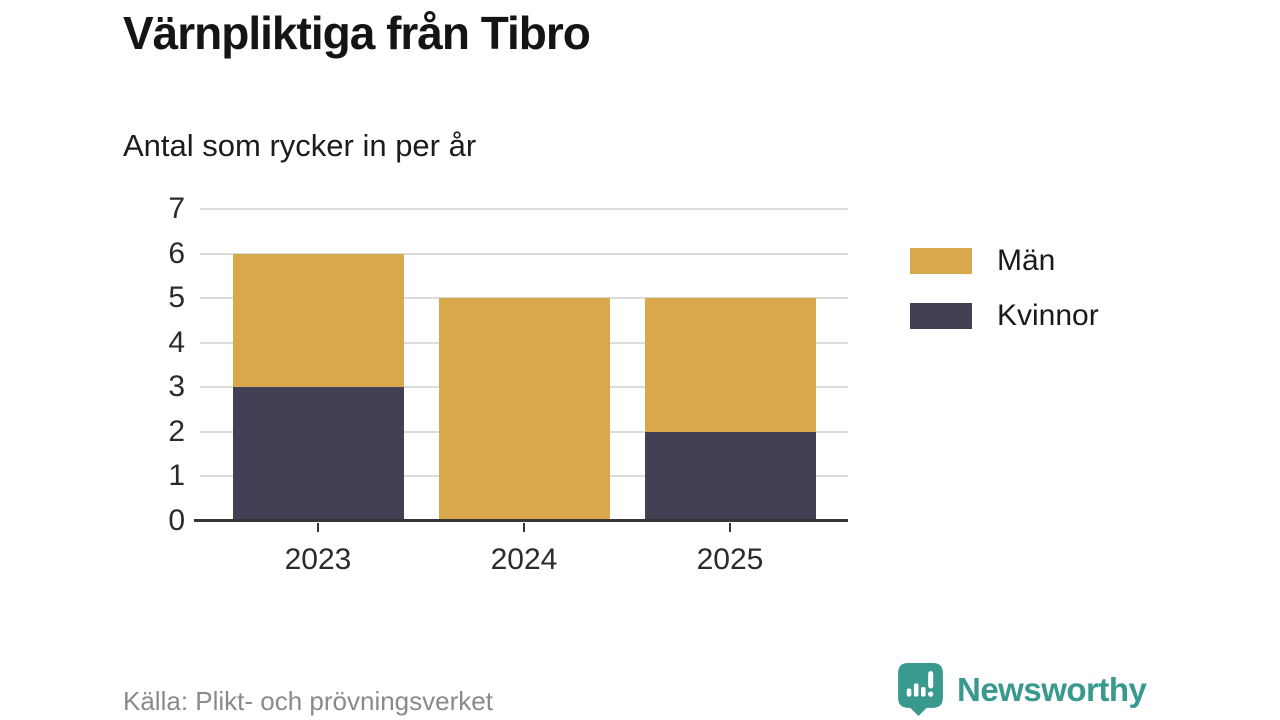  I want to click on chart-subtitle: Antal som rycker in per år, so click(300, 145).